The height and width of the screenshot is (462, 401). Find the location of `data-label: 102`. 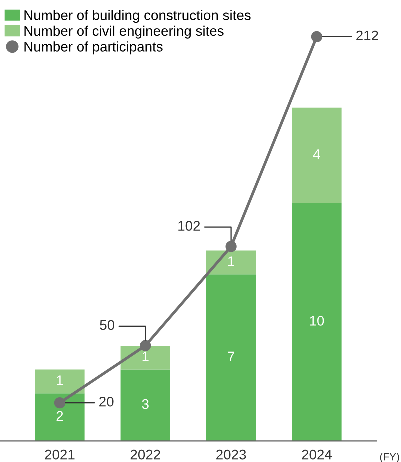

data-label: 102 is located at coordinates (189, 226).